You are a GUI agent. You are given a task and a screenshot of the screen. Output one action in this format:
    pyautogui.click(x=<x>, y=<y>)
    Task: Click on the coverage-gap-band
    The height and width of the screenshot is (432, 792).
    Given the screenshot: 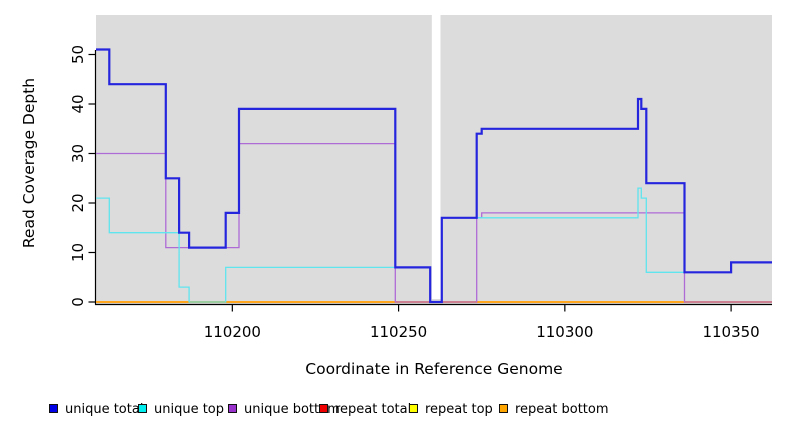 What is the action you would take?
    pyautogui.click(x=436, y=156)
    